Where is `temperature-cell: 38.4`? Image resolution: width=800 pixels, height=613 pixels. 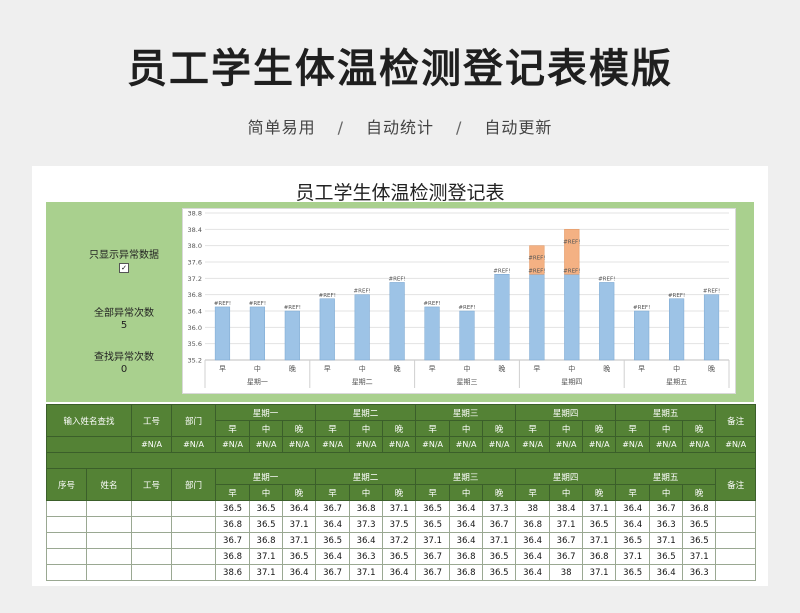
temperature-cell: 38.4 is located at coordinates (566, 508).